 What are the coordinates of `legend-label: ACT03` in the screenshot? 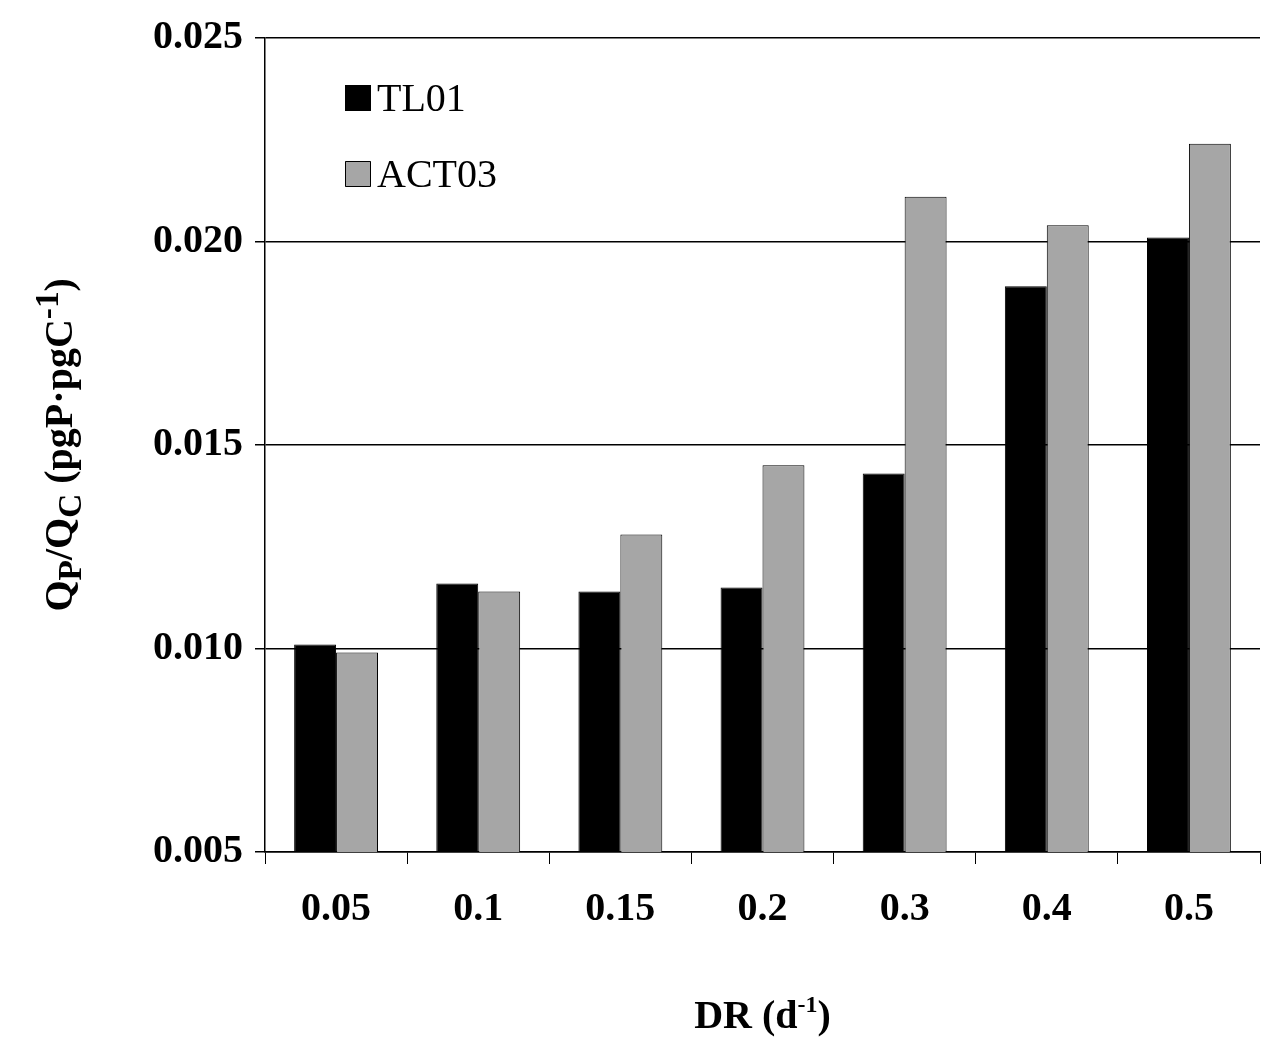 It's located at (437, 173).